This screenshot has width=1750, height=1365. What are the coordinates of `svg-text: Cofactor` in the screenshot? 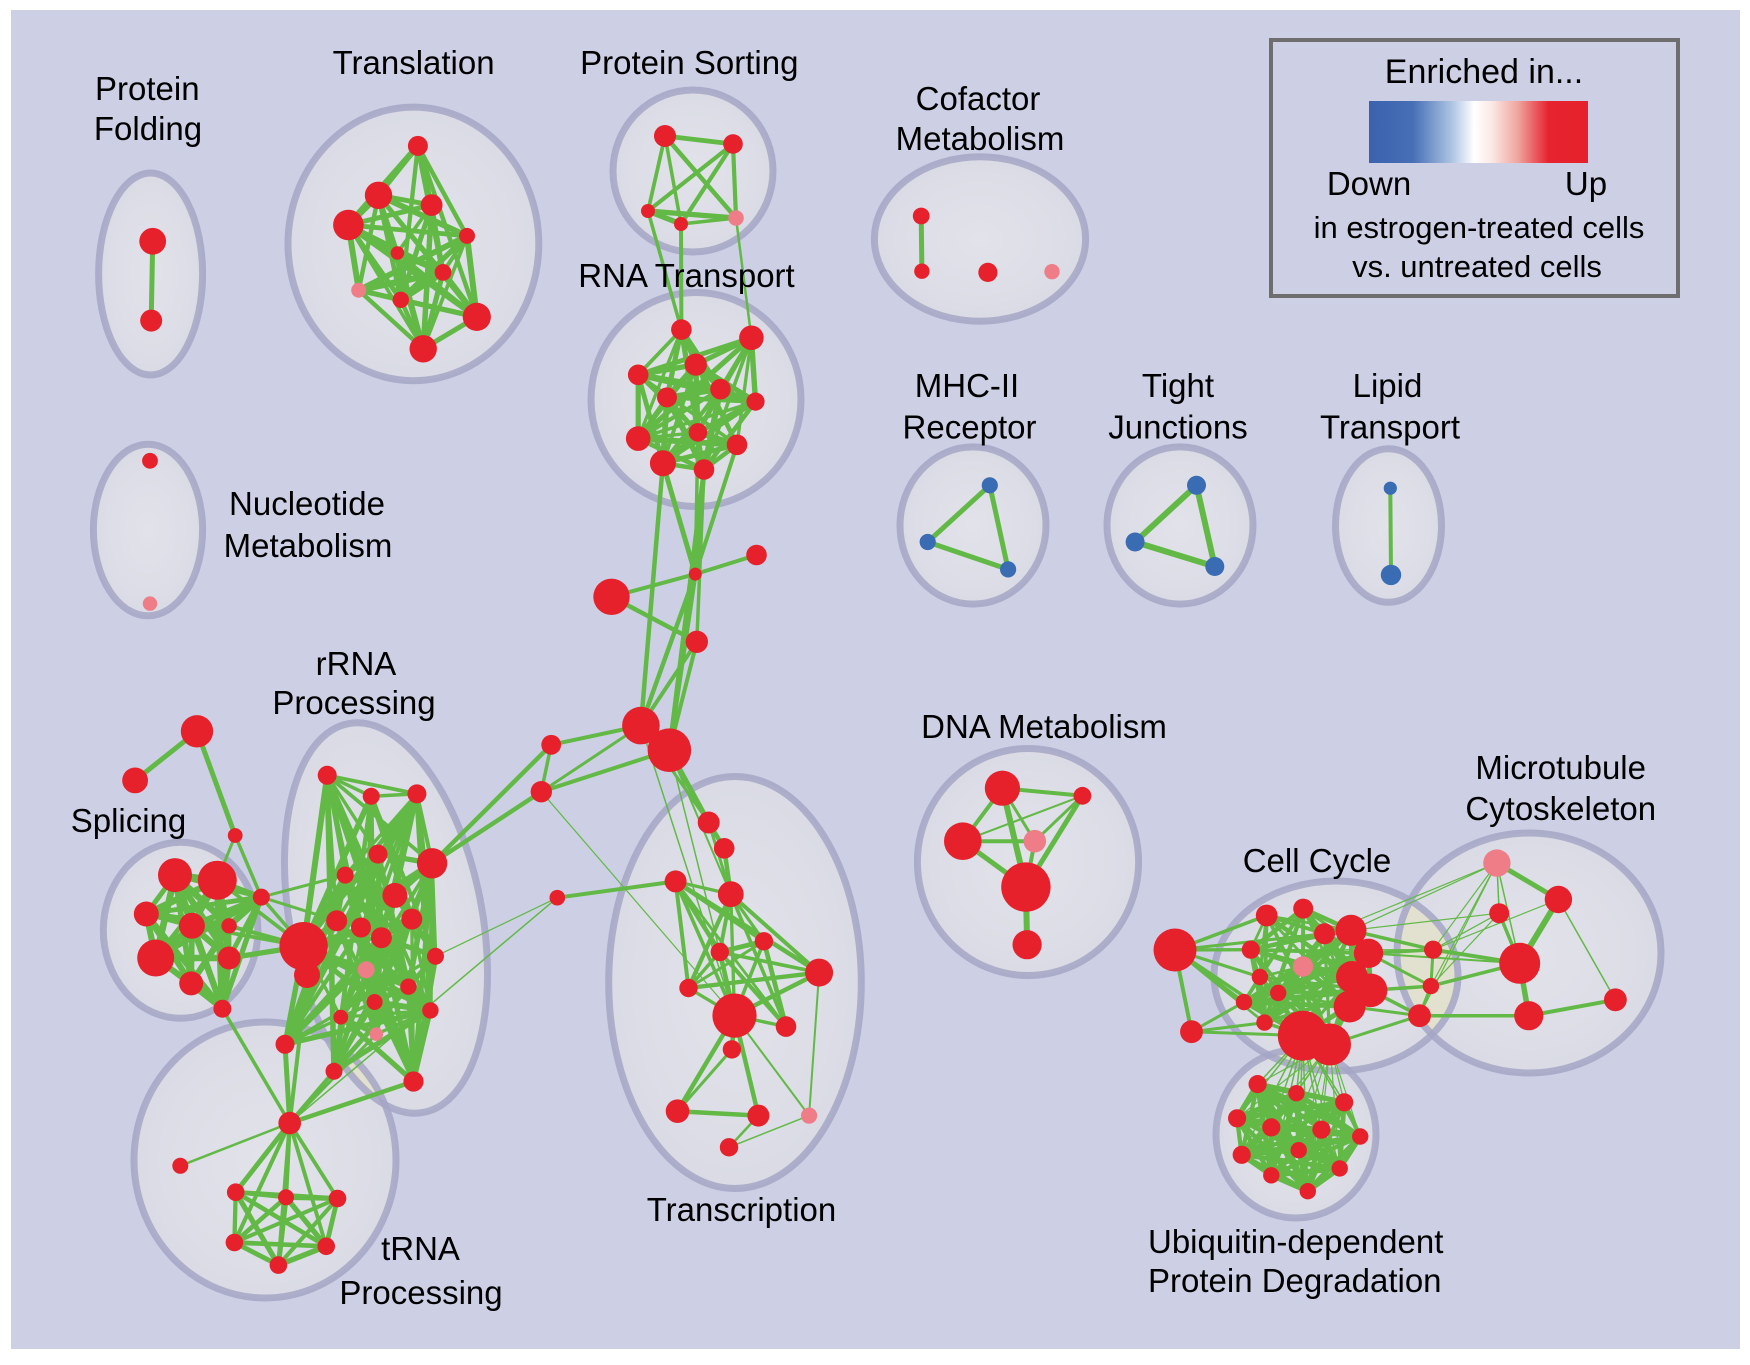 It's located at (978, 98).